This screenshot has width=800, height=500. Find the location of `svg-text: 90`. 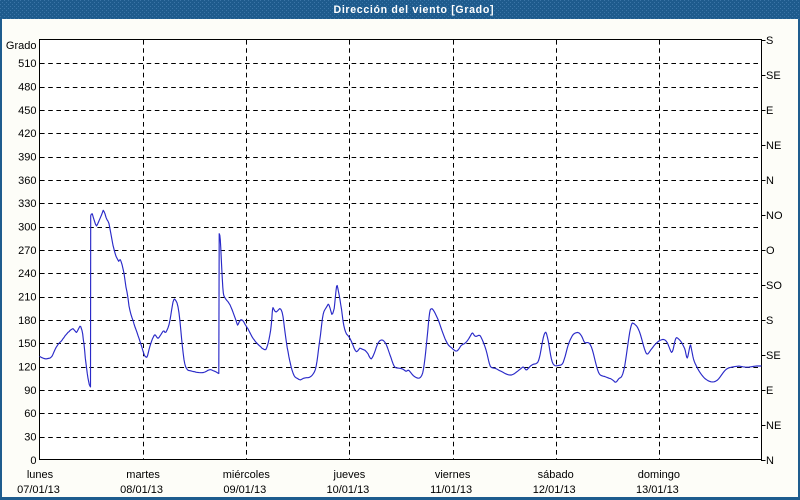

svg-text: 90 is located at coordinates (30, 391).